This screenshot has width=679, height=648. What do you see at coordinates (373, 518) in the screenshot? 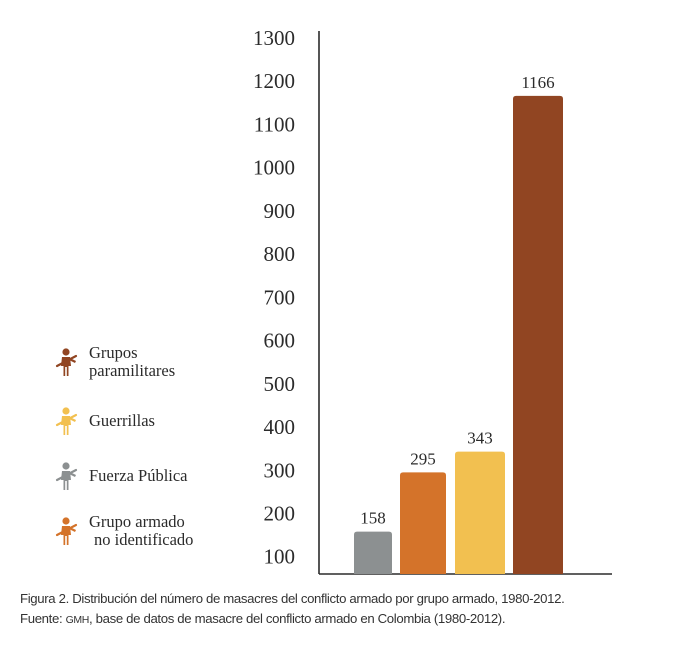
I see `bar-value-label: 158` at bounding box center [373, 518].